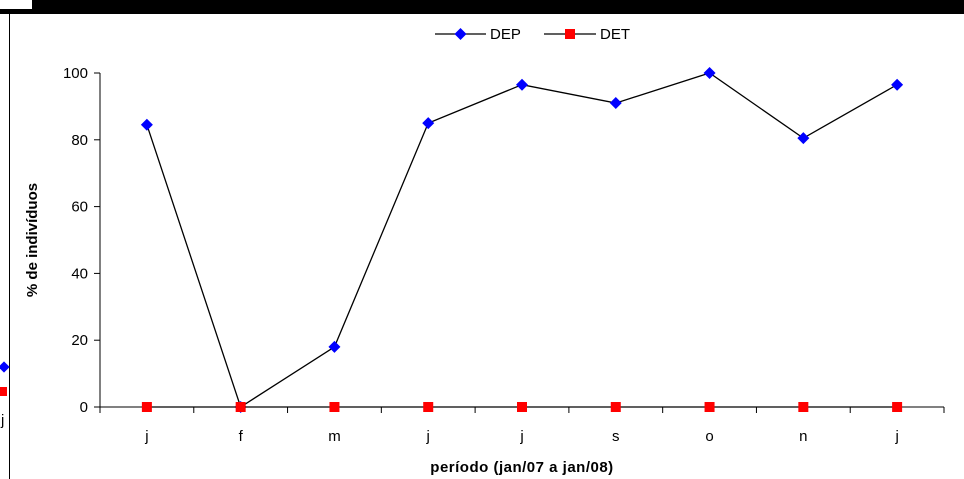  I want to click on legend-dep-marker, so click(460, 34).